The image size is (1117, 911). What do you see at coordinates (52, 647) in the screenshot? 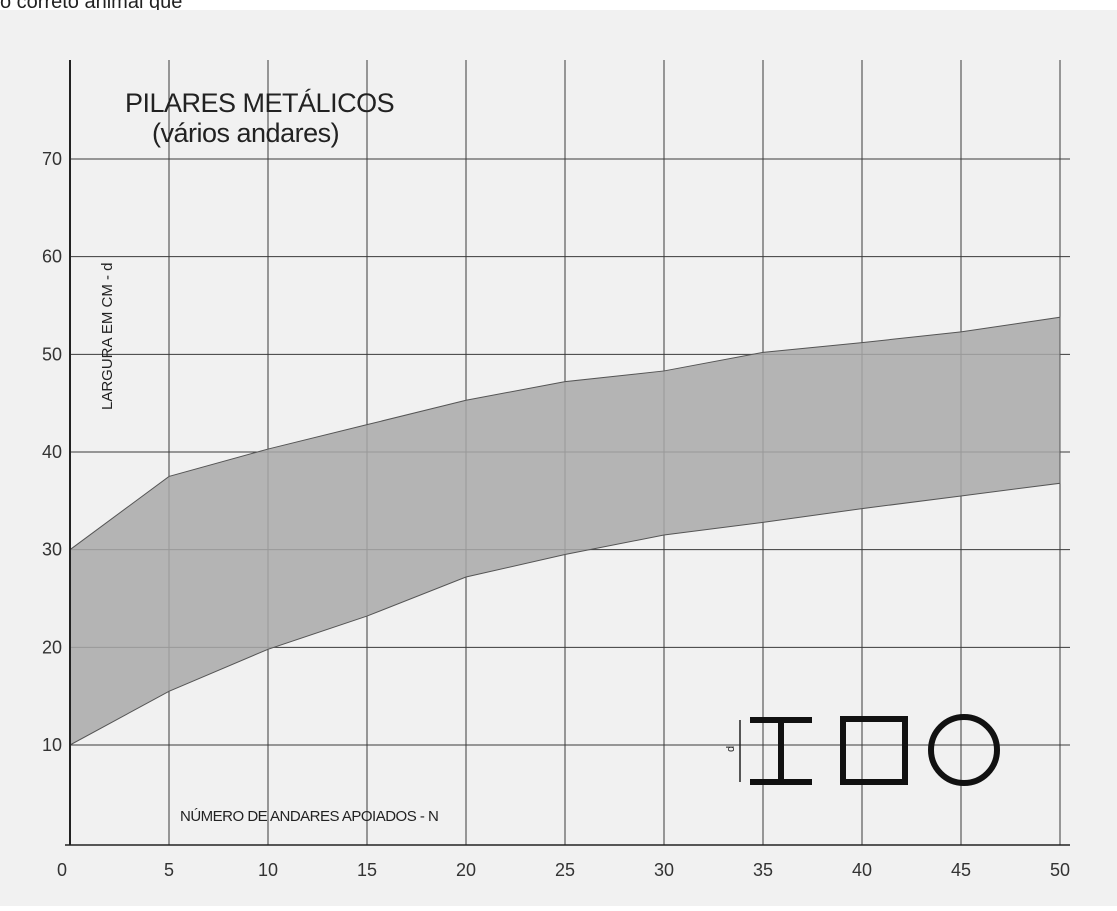
I see `y-tick-label: 20` at bounding box center [52, 647].